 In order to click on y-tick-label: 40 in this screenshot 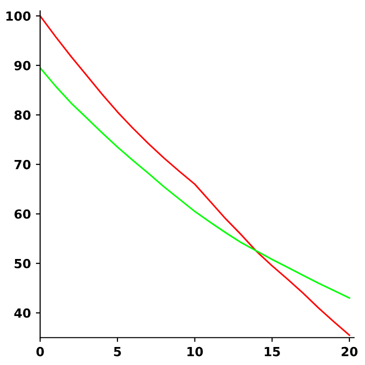, I will do `click(22, 313)`.